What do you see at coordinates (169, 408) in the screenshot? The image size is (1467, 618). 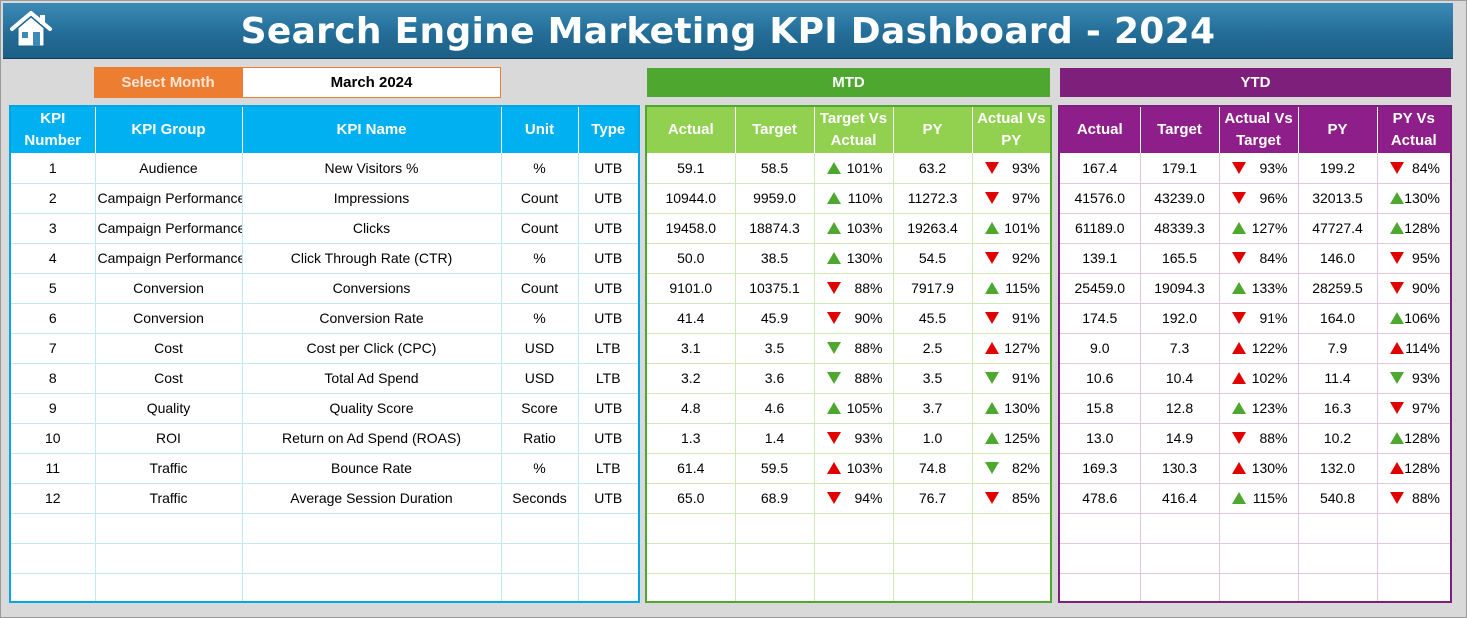 I see `kpi-group-cell: Quality` at bounding box center [169, 408].